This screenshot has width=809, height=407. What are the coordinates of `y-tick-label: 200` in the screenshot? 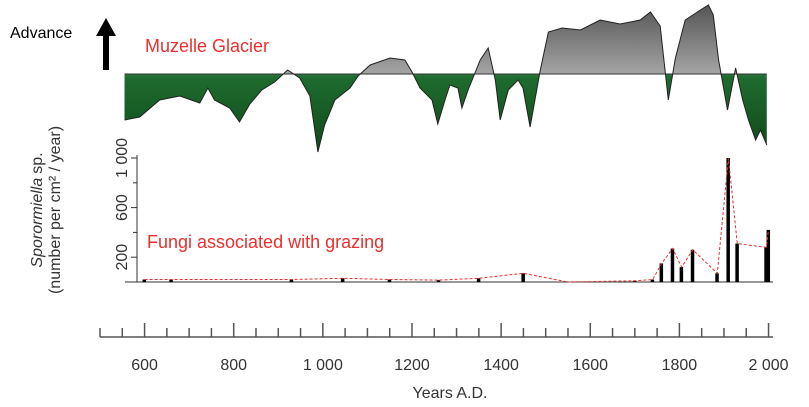 It's located at (122, 257).